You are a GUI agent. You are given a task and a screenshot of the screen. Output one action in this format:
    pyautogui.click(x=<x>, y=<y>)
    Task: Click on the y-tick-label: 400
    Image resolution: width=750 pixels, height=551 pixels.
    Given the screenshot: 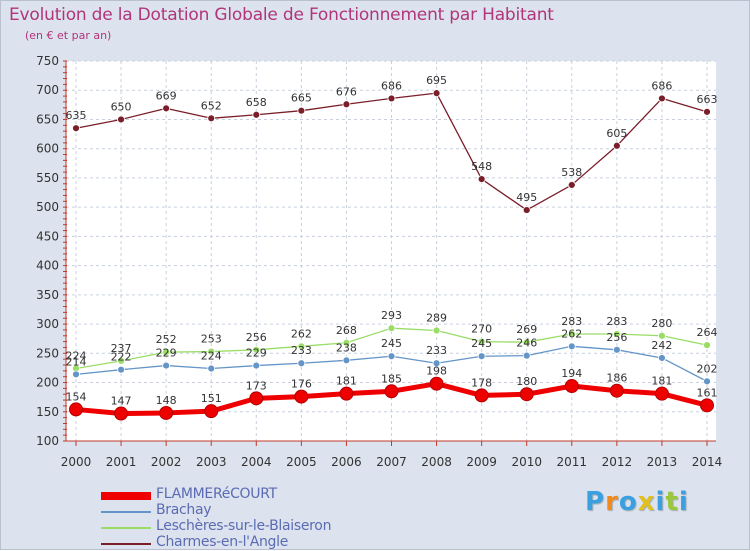 What is the action you would take?
    pyautogui.click(x=47, y=266)
    